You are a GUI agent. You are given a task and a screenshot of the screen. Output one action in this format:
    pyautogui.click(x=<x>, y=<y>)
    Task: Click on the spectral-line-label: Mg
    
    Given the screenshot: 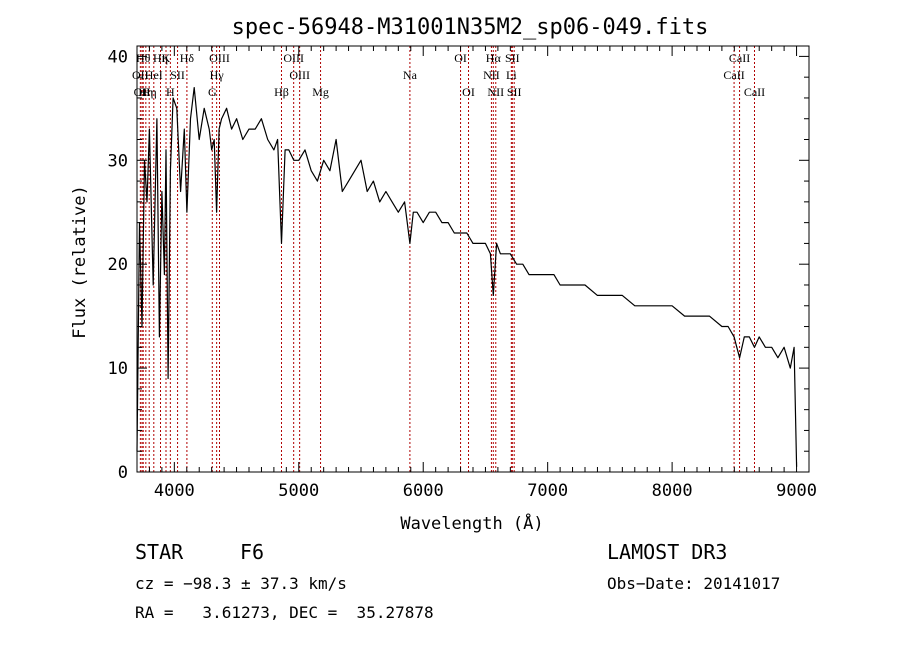 What is the action you would take?
    pyautogui.click(x=320, y=92)
    